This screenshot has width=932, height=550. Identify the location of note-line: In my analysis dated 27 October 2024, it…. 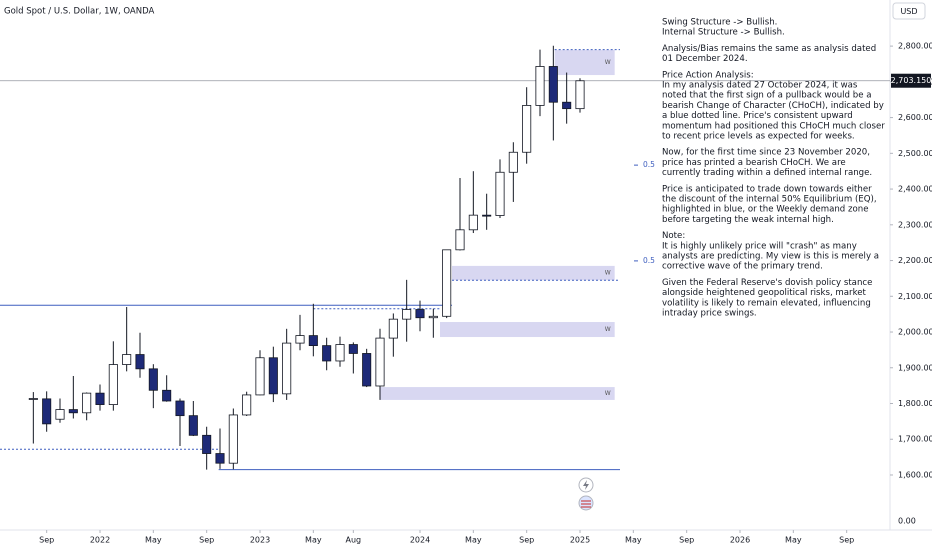
(760, 86).